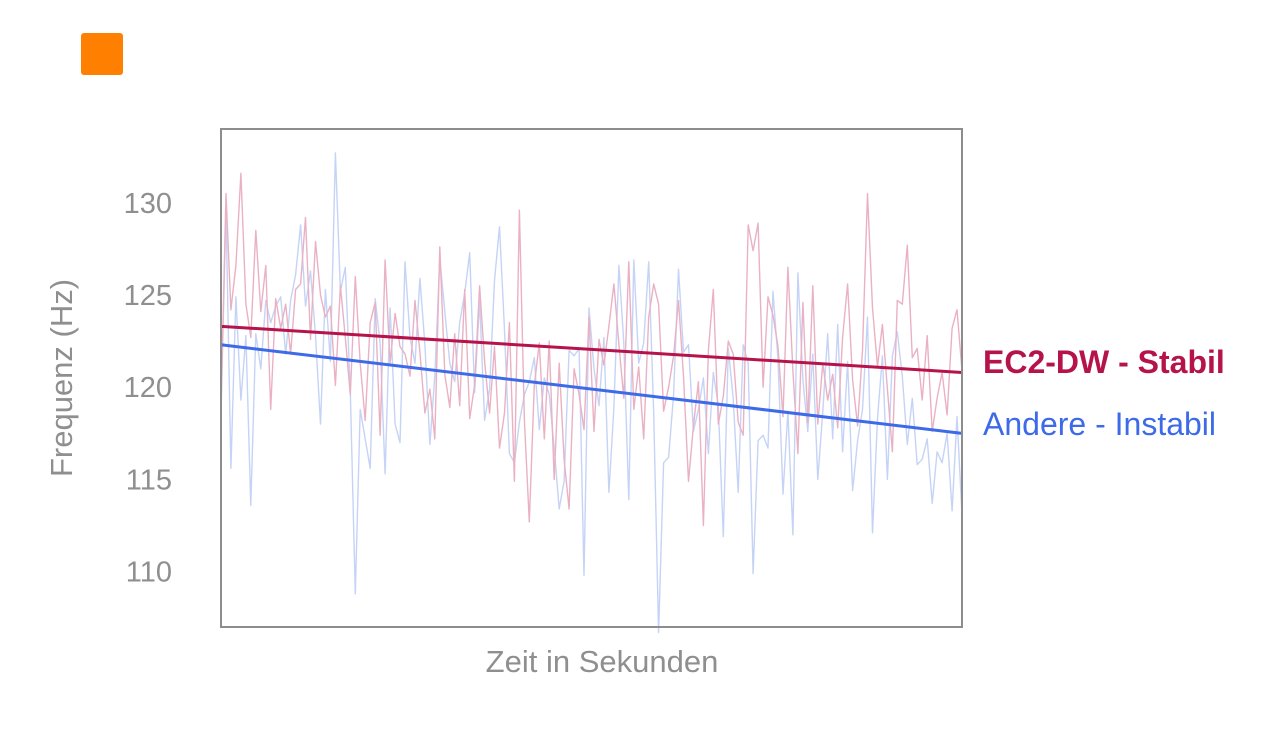 This screenshot has height=730, width=1280. What do you see at coordinates (148, 296) in the screenshot?
I see `y-tick-label-125: 125` at bounding box center [148, 296].